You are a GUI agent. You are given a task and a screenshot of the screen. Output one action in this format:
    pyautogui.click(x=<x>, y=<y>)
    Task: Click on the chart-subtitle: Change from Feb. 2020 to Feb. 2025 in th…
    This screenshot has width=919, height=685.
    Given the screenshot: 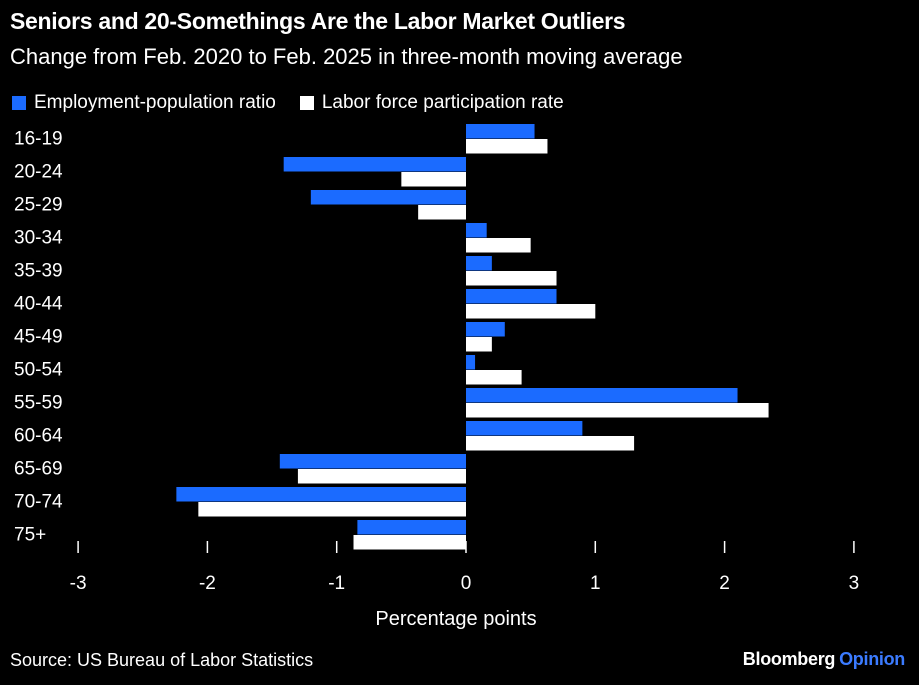 What is the action you would take?
    pyautogui.click(x=346, y=56)
    